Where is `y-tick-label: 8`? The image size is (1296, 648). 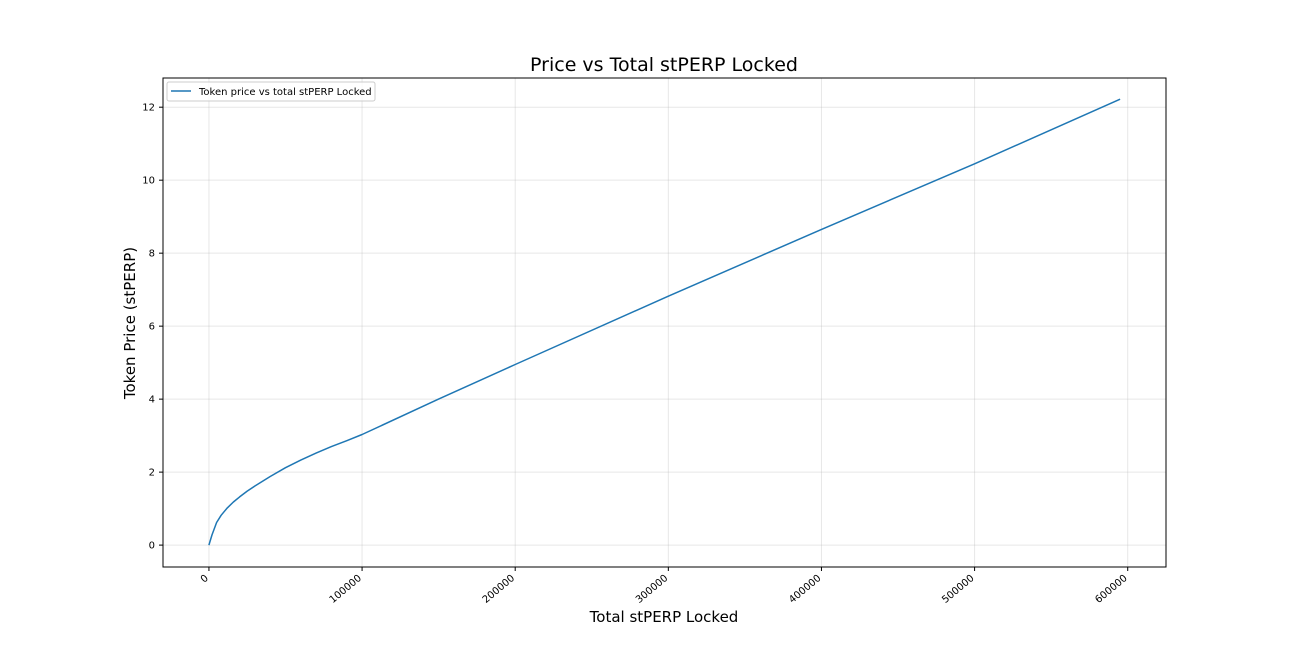 y-tick-label: 8 is located at coordinates (152, 254).